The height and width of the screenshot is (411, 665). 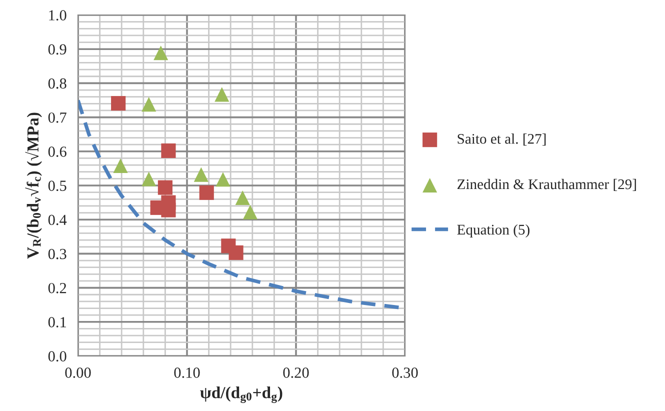 I want to click on y-tick-label: 0.8, so click(x=57, y=83).